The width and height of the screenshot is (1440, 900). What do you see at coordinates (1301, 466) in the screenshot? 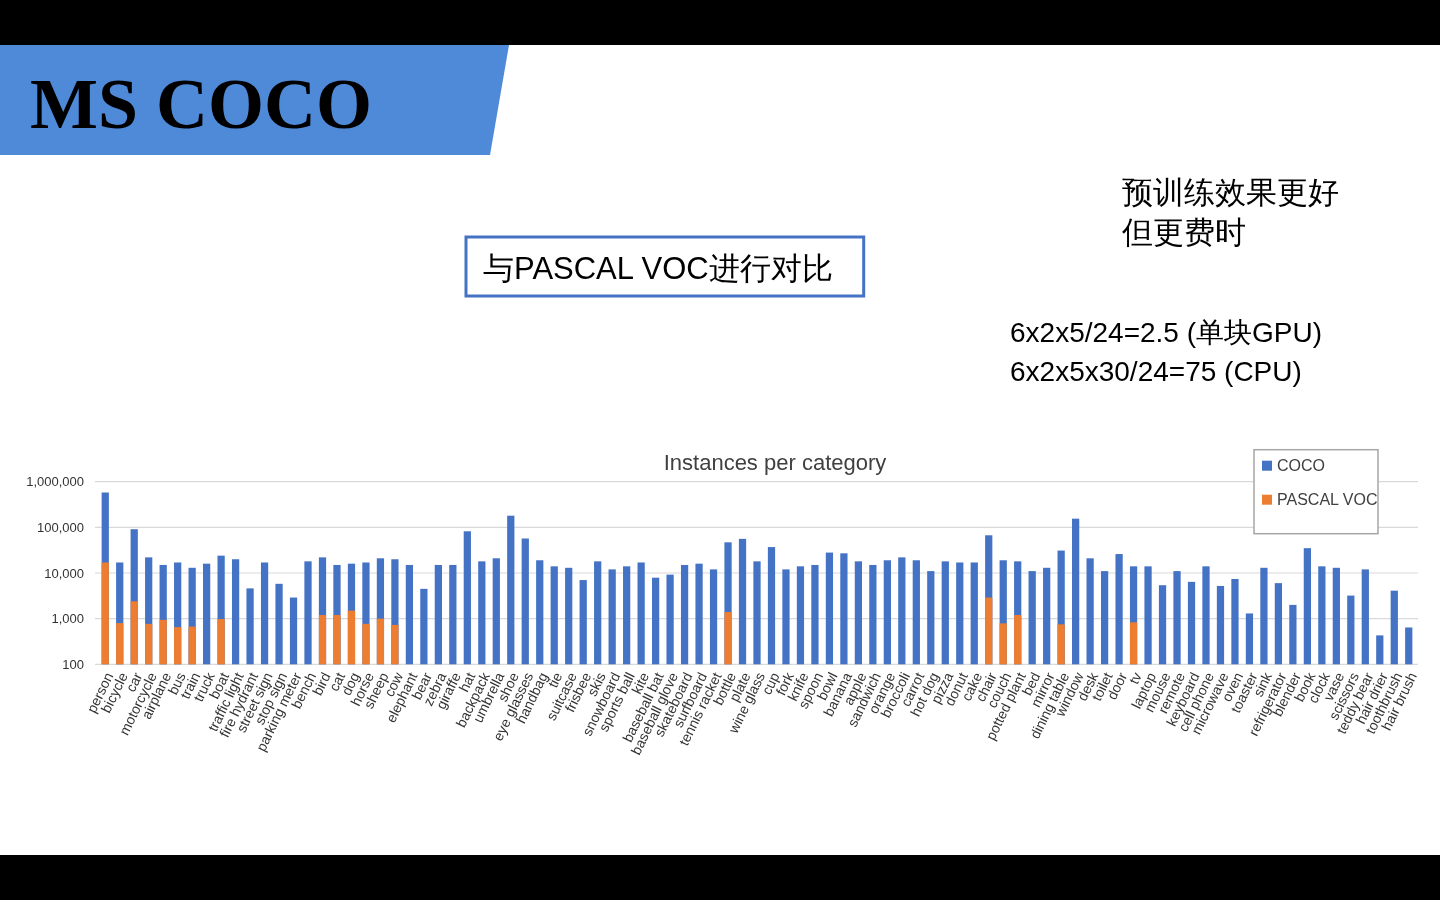
I see `legend-label: COCO` at bounding box center [1301, 466].